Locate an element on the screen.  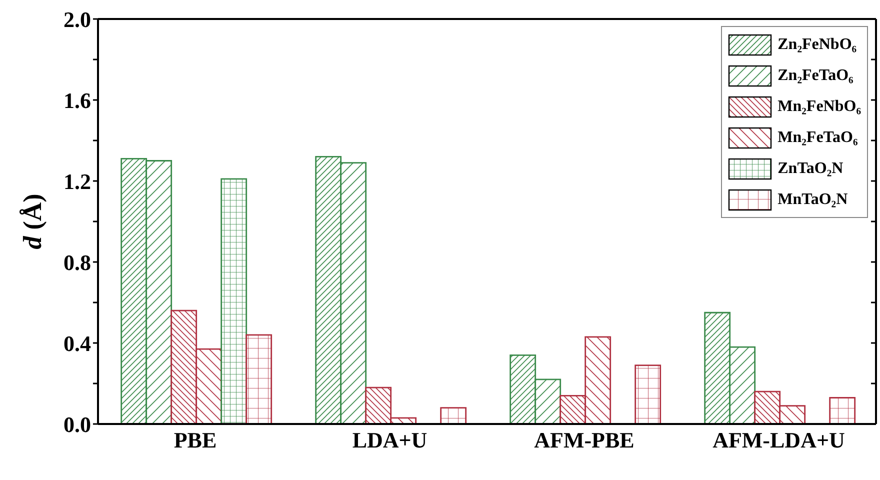
legend-label: Mn₂FeTaO₆ is located at coordinates (818, 137).